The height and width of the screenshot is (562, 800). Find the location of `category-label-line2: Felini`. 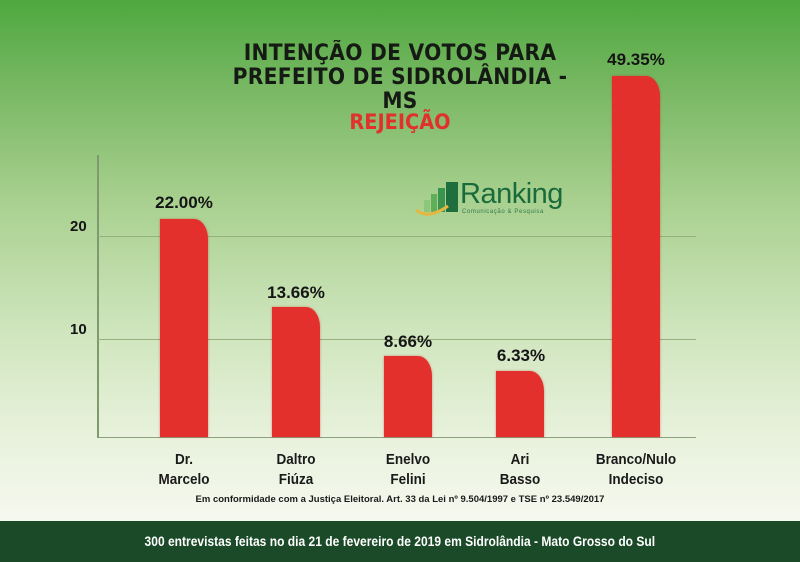

category-label-line2: Felini is located at coordinates (408, 479).